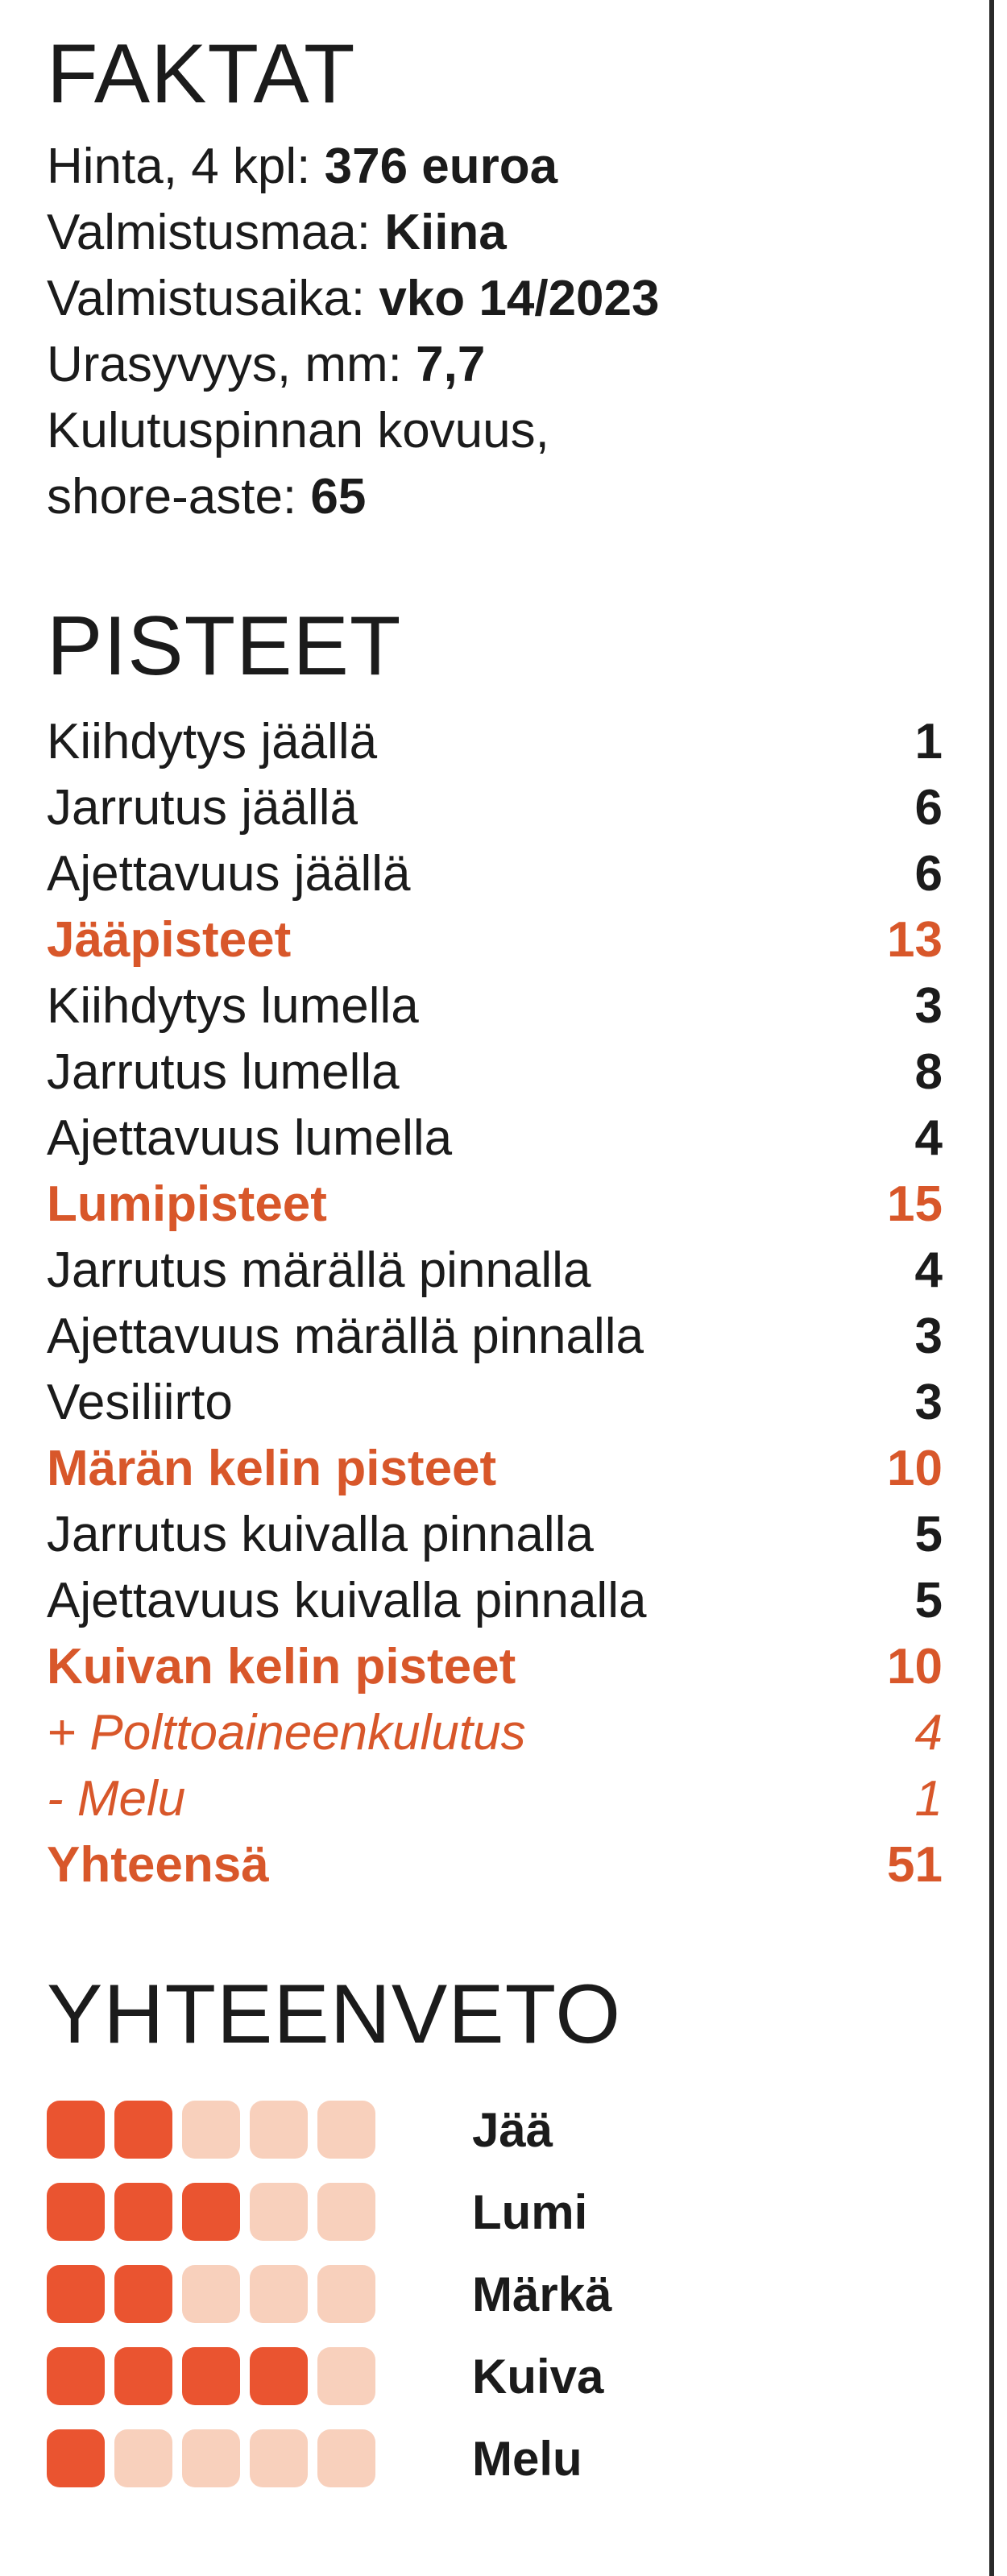  I want to click on rating-label: Lumi, so click(530, 2211).